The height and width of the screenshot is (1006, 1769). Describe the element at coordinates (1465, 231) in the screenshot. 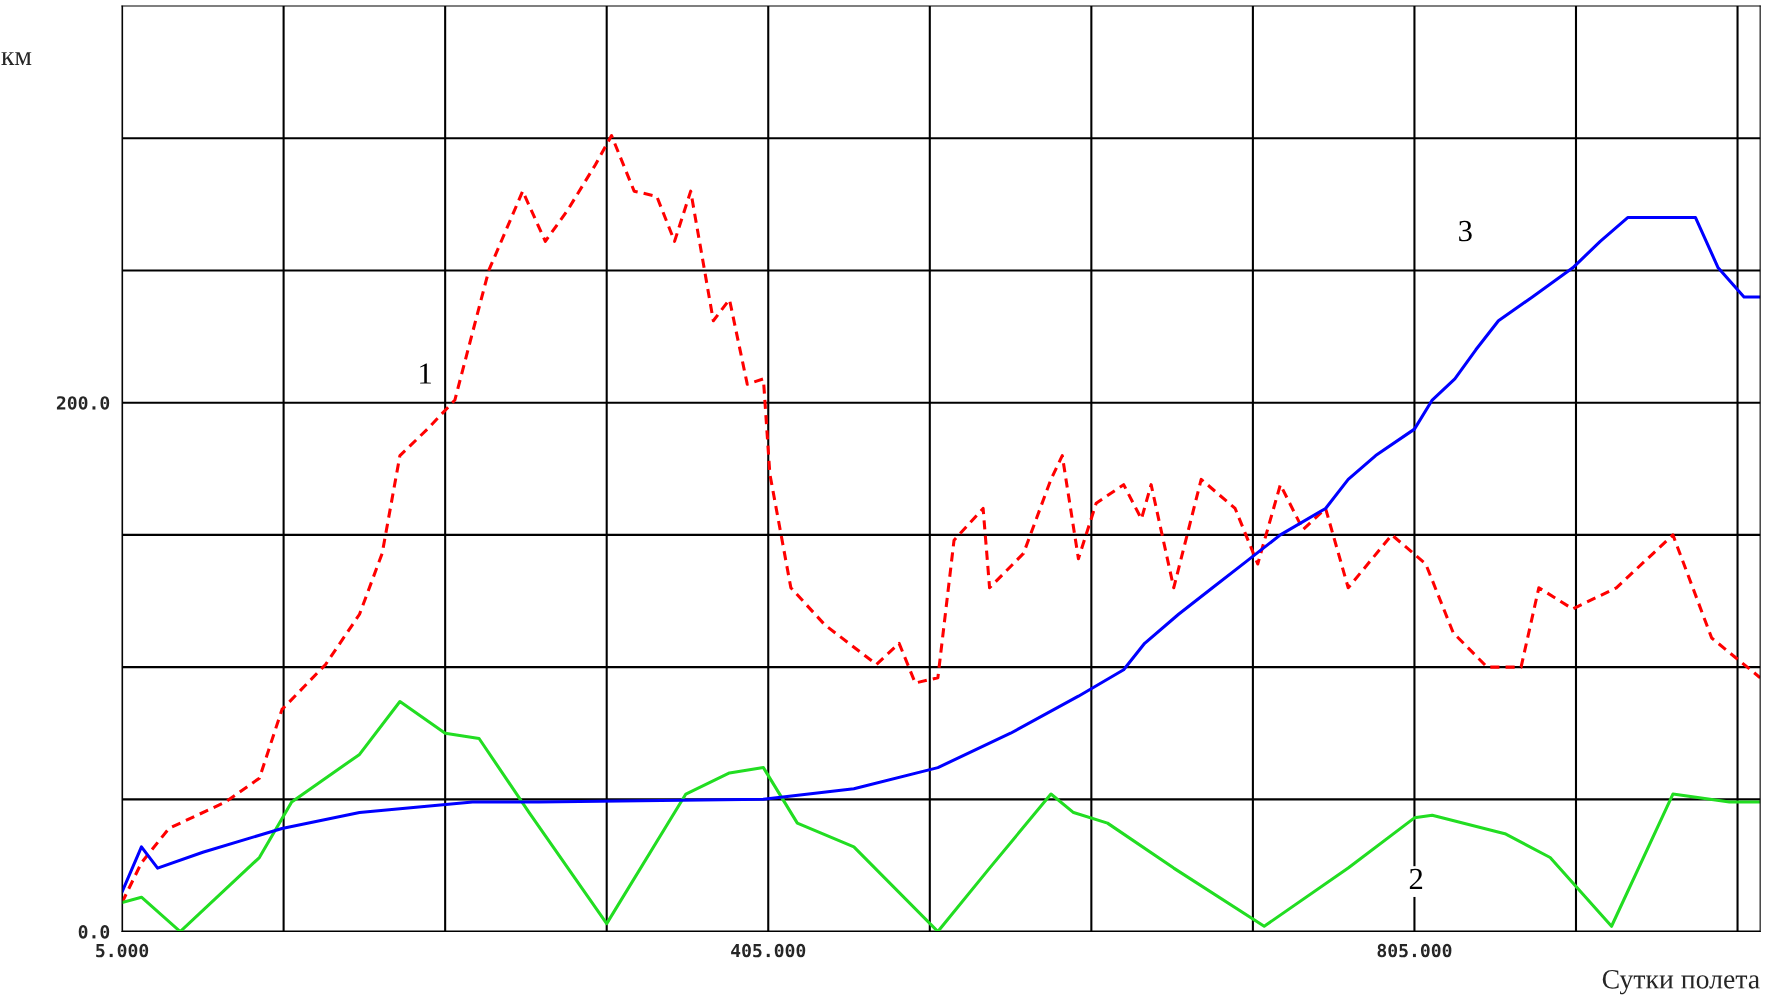

I see `text: 3` at that location.